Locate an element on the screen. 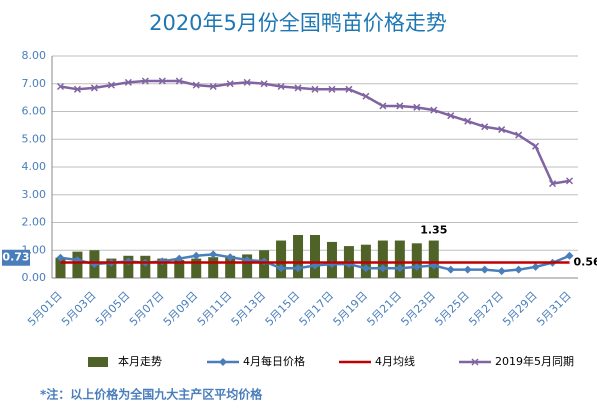  y-tick-label: 0.00 is located at coordinates (34, 277).